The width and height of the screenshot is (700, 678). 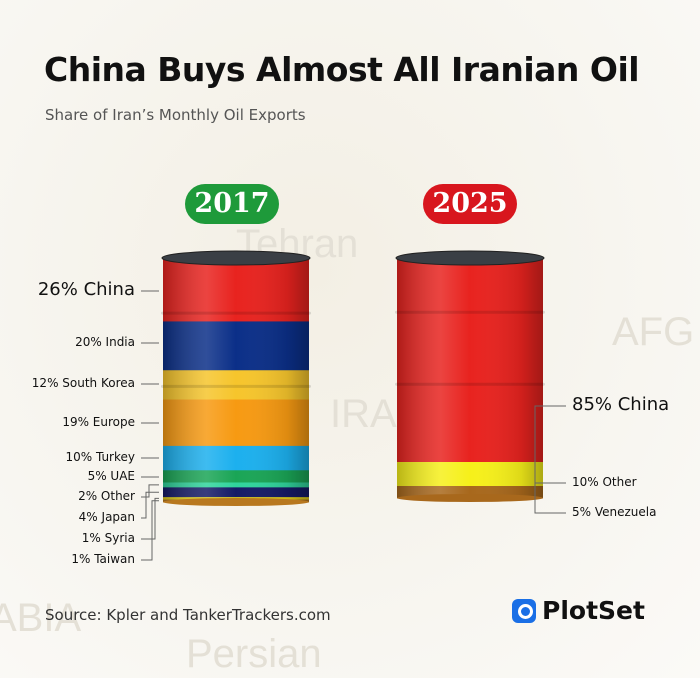 I want to click on year-badge-2025: 2025, so click(x=470, y=204).